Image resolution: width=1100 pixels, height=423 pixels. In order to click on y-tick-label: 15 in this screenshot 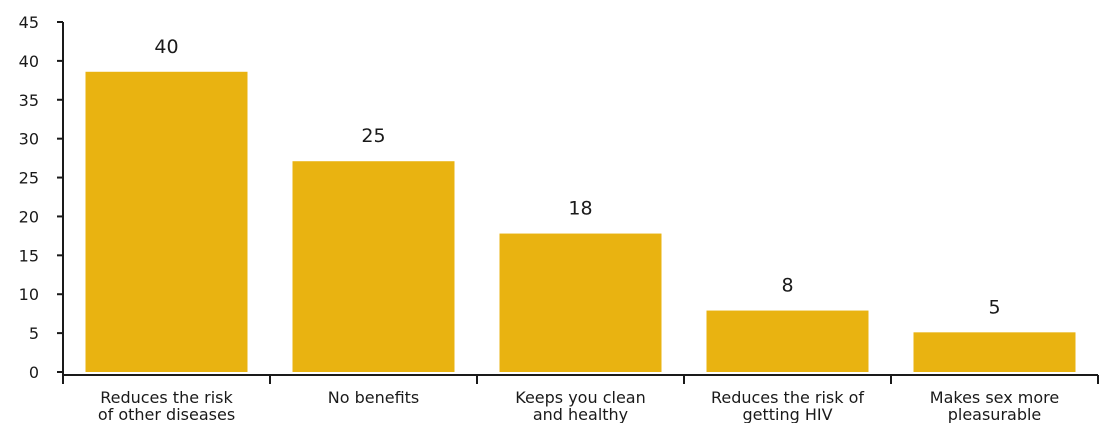, I will do `click(29, 255)`.